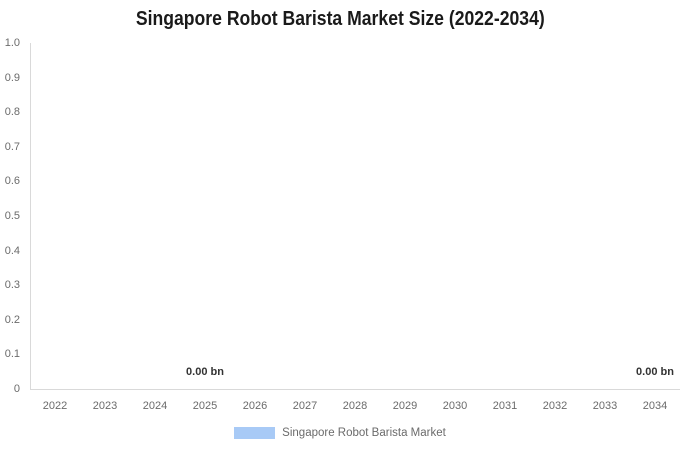  I want to click on x-tick-label: 2033, so click(605, 406).